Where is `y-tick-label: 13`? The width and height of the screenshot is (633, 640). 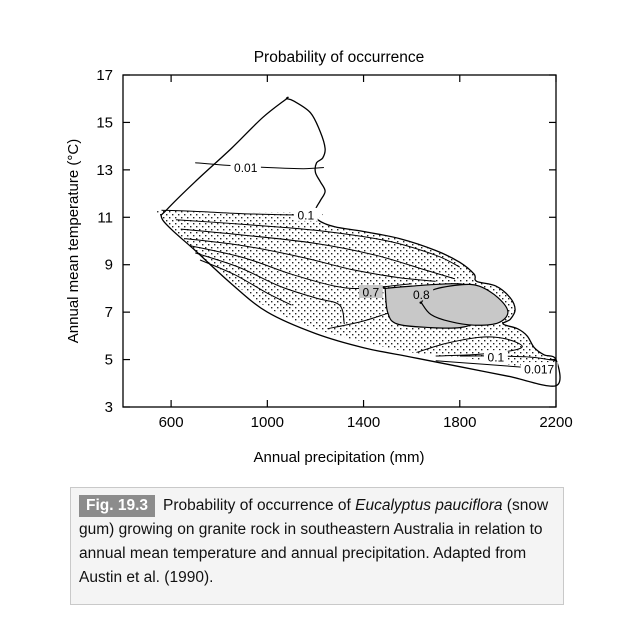 y-tick-label: 13 is located at coordinates (104, 170).